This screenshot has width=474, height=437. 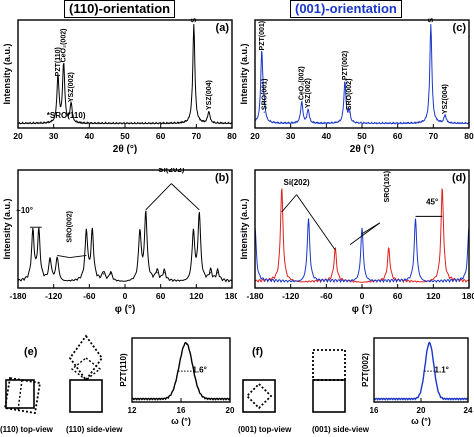 What do you see at coordinates (417, 381) in the screenshot?
I see `chart-f-rocking: 16 20 24 ω (°) PZT(002) 1.1°` at bounding box center [417, 381].